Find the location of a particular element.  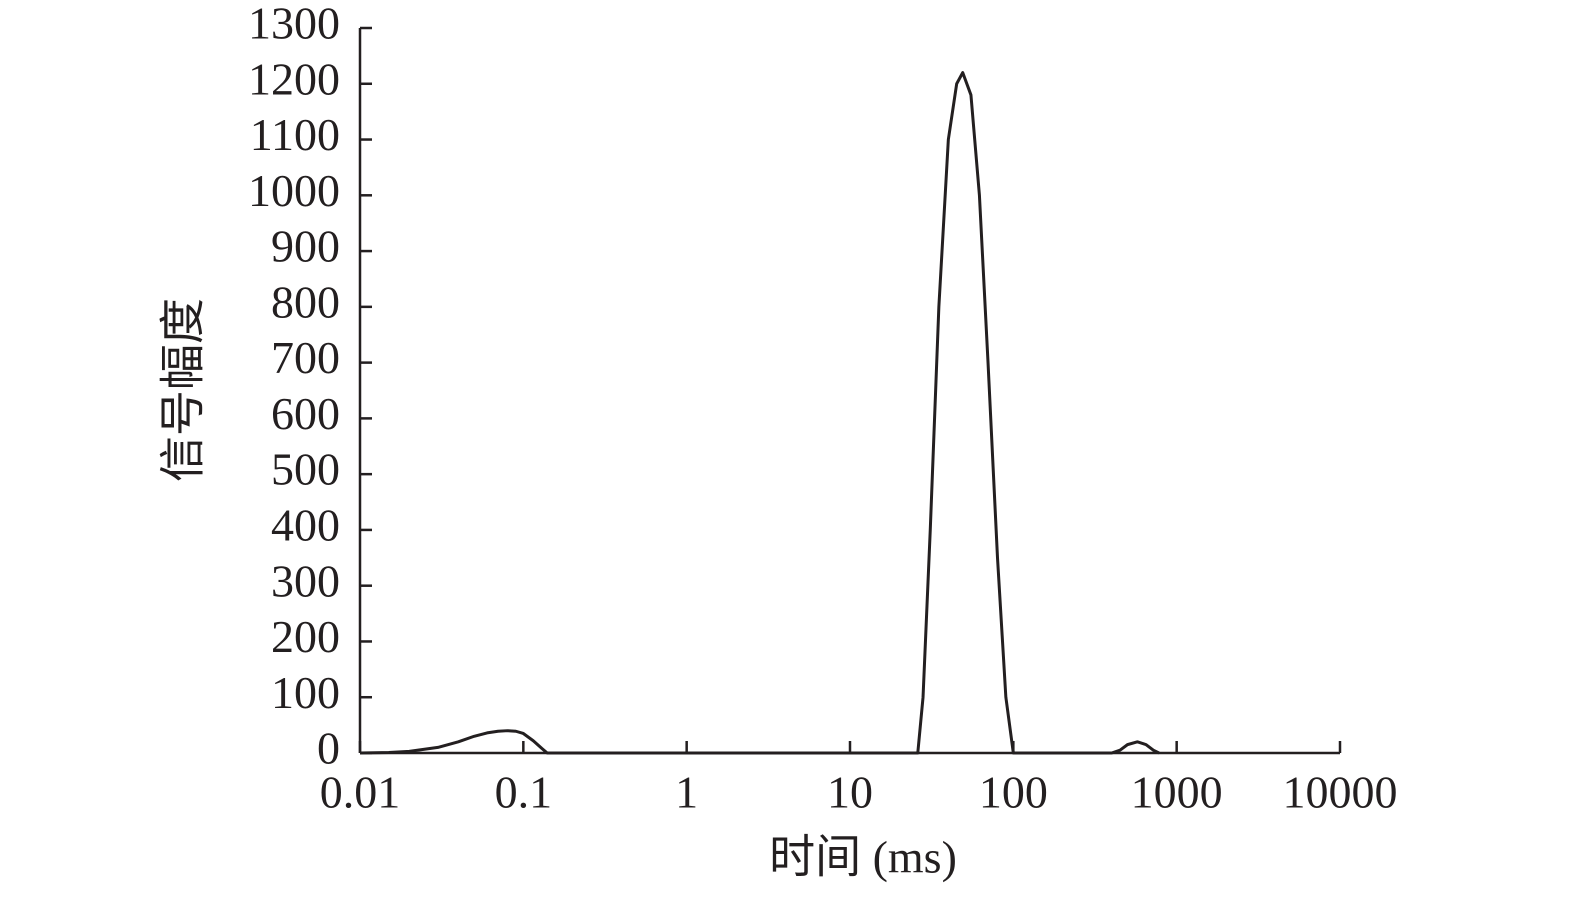

y-tick-label: 100 is located at coordinates (305, 692).